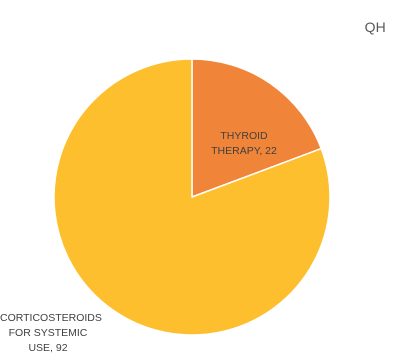 Image resolution: width=404 pixels, height=358 pixels. I want to click on slice-label-corticosteroids: CORTICOSTEROIDS FOR SYSTEMIC USE, 92, so click(51, 333).